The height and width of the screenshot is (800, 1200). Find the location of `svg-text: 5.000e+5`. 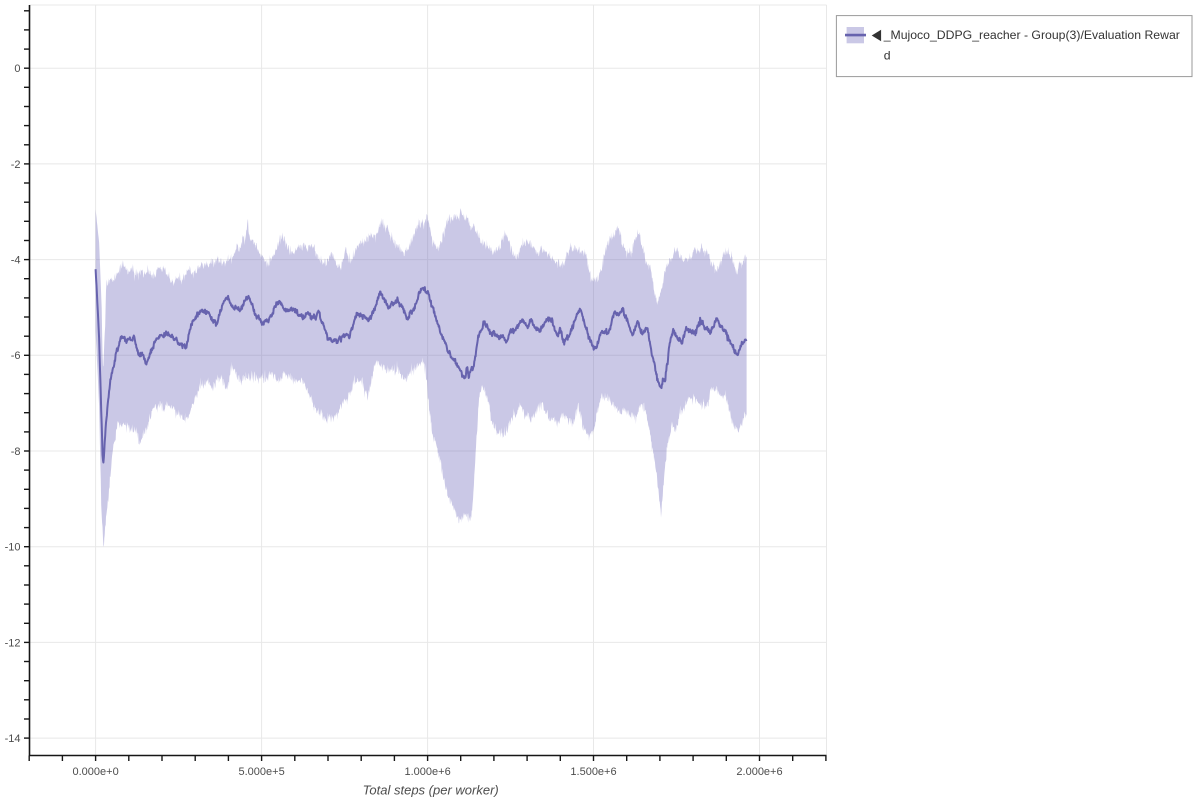

svg-text: 5.000e+5 is located at coordinates (262, 772).